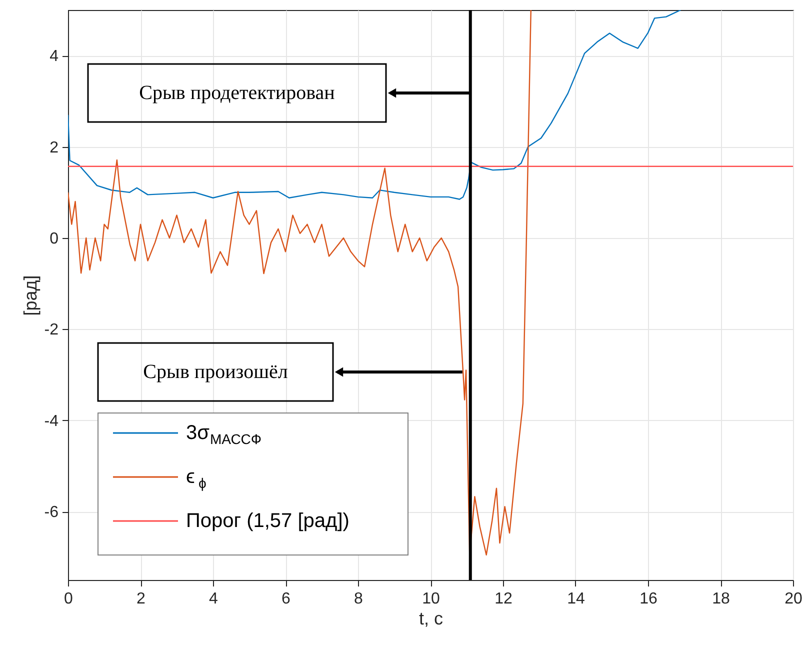 The width and height of the screenshot is (810, 653). What do you see at coordinates (213, 599) in the screenshot?
I see `x-tick-label: 4` at bounding box center [213, 599].